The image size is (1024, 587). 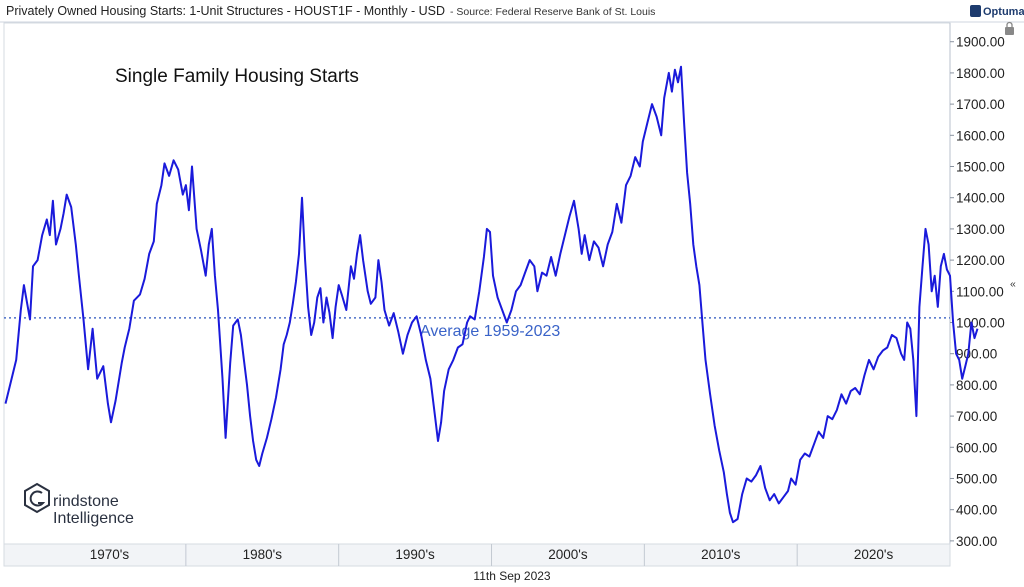 I want to click on grindstone-logo: rindstone Intelligence, so click(x=79, y=504).